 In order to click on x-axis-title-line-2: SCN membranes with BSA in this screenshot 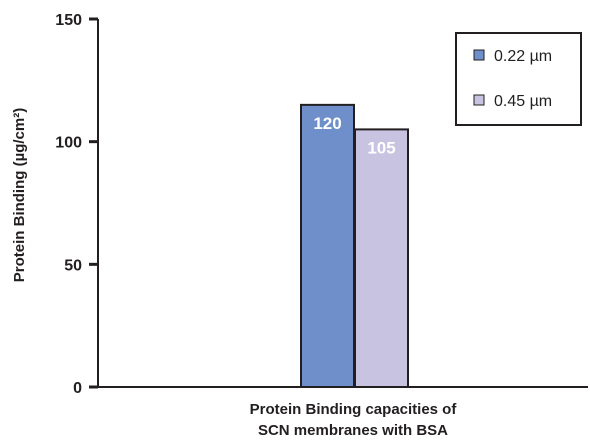, I will do `click(353, 430)`.